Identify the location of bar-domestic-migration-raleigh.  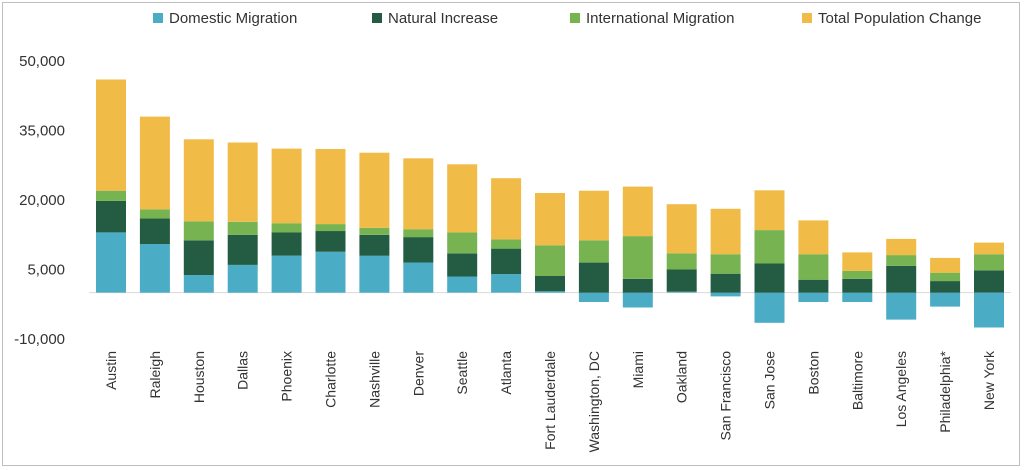
(154, 268).